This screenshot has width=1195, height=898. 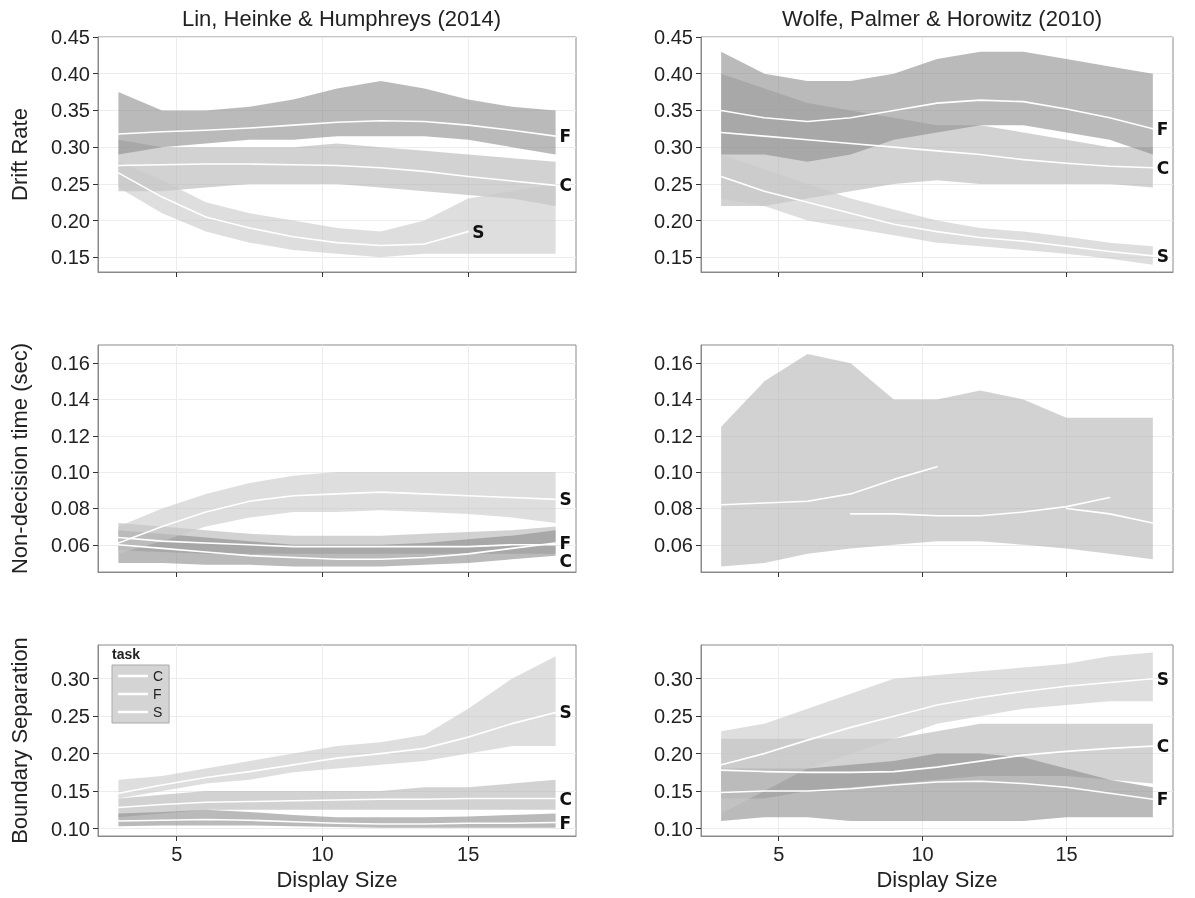 What do you see at coordinates (565, 822) in the screenshot?
I see `text: F` at bounding box center [565, 822].